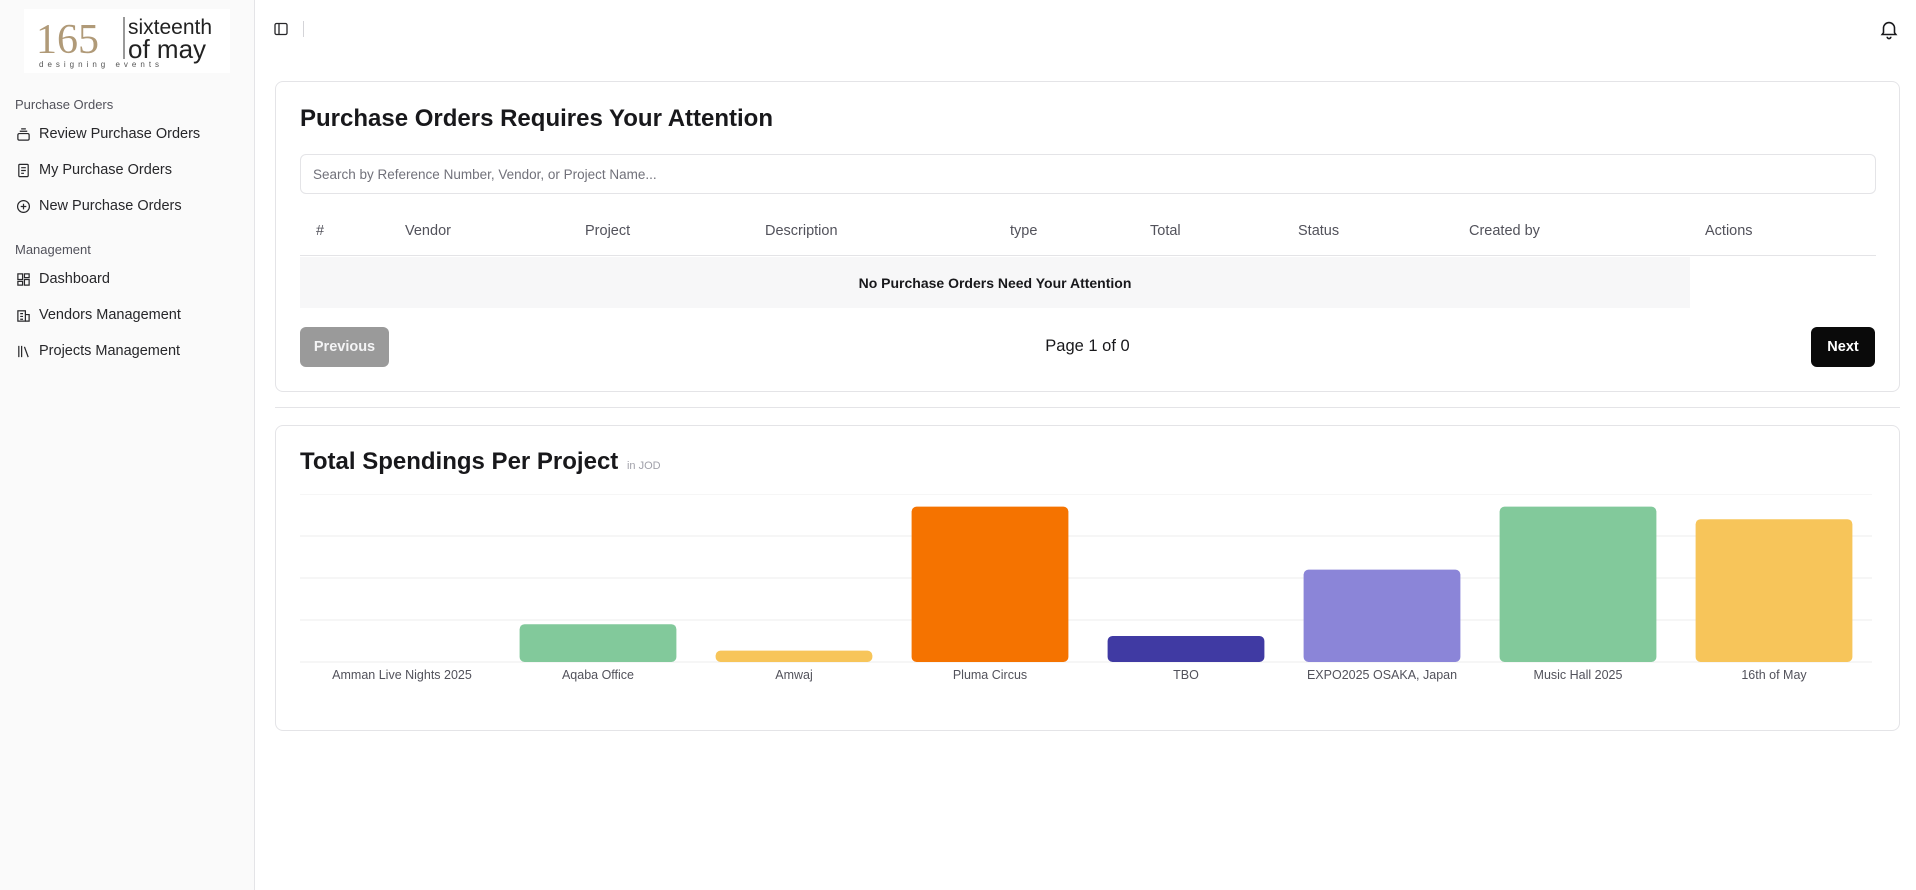  What do you see at coordinates (995, 282) in the screenshot?
I see `empty-state-row: No Purchase Orders Need Your Attention` at bounding box center [995, 282].